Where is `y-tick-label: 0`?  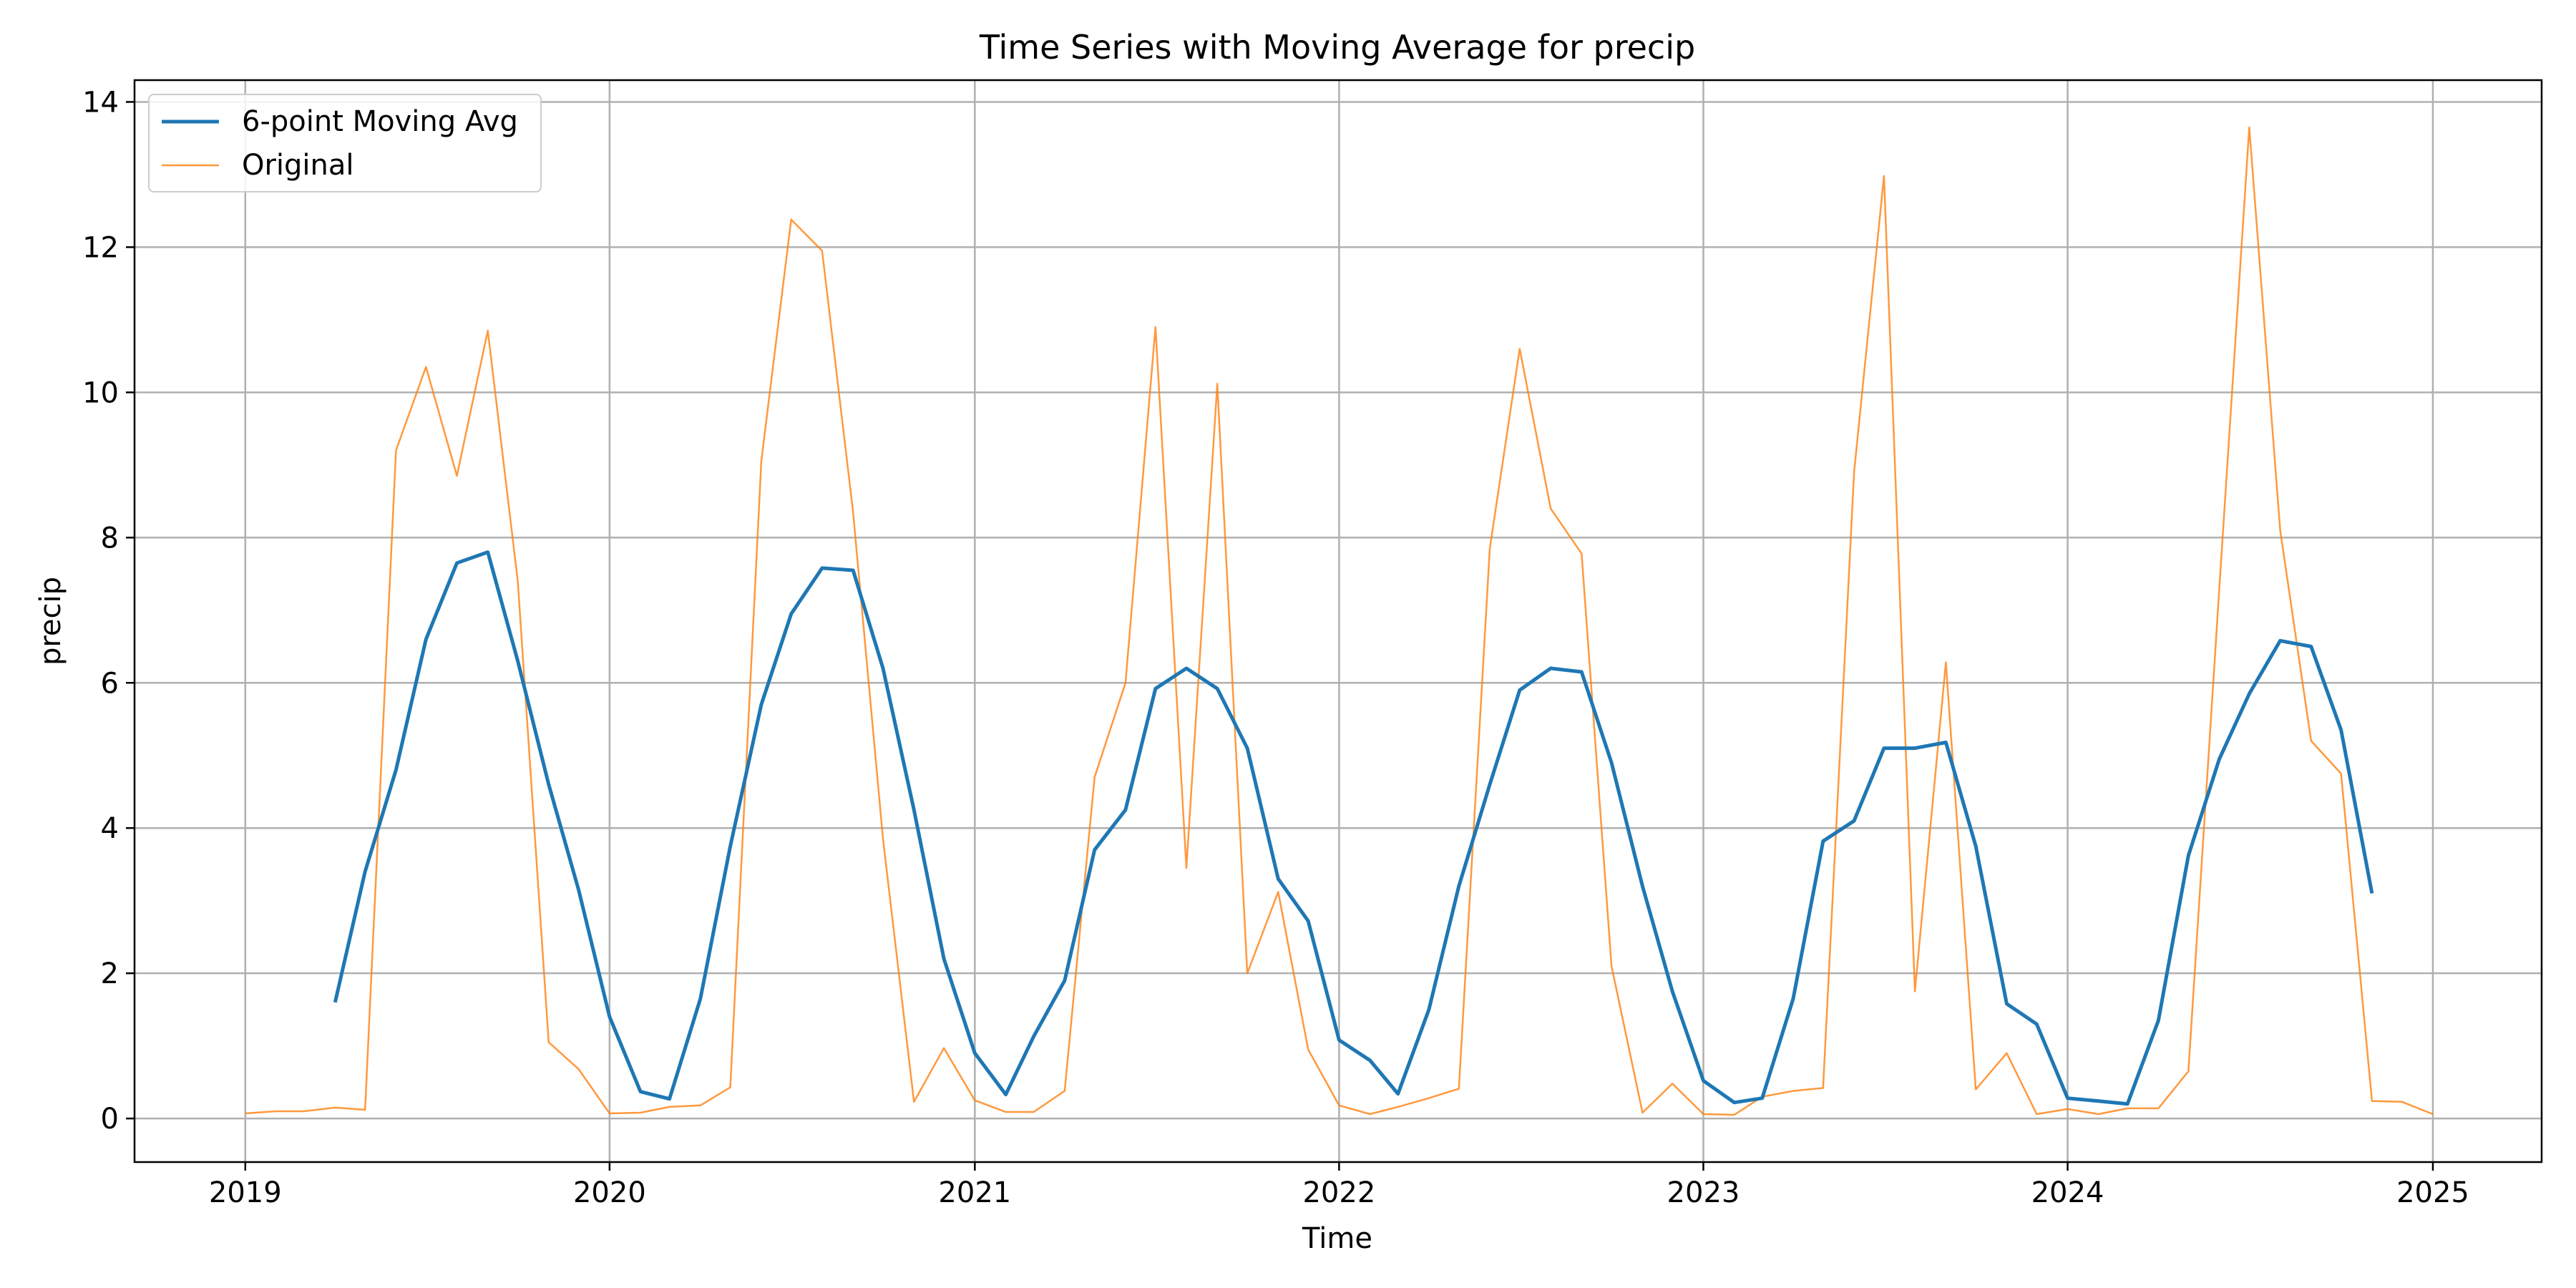 y-tick-label: 0 is located at coordinates (110, 1119).